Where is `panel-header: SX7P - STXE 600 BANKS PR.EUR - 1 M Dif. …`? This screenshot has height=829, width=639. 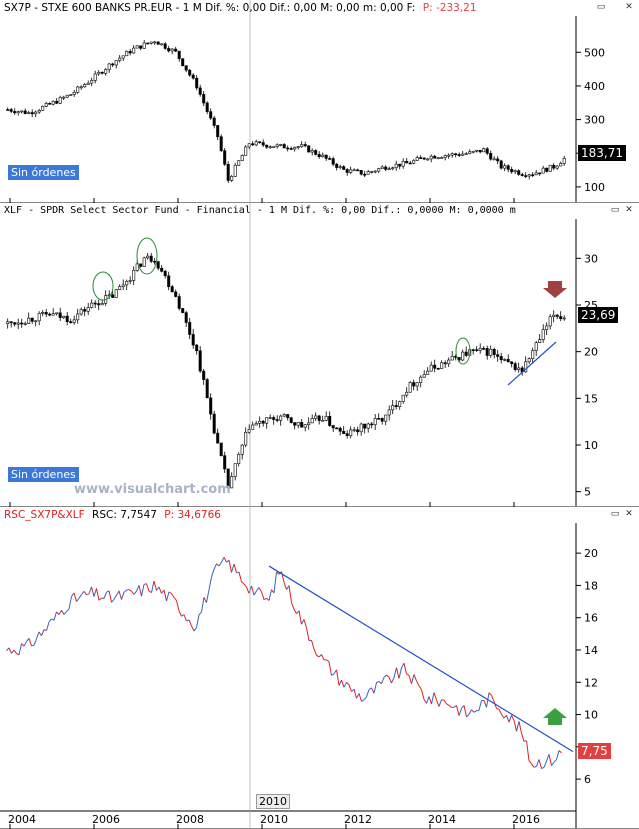
panel-header: SX7P - STXE 600 BANKS PR.EUR - 1 M Dif. … is located at coordinates (319, 8).